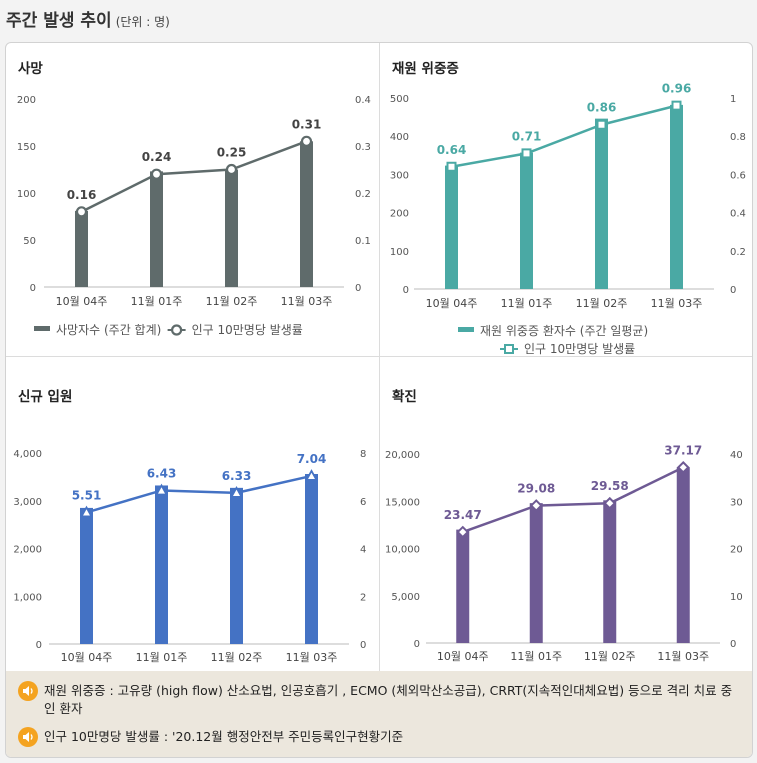  I want to click on y-right-tick-label: 4, so click(363, 550).